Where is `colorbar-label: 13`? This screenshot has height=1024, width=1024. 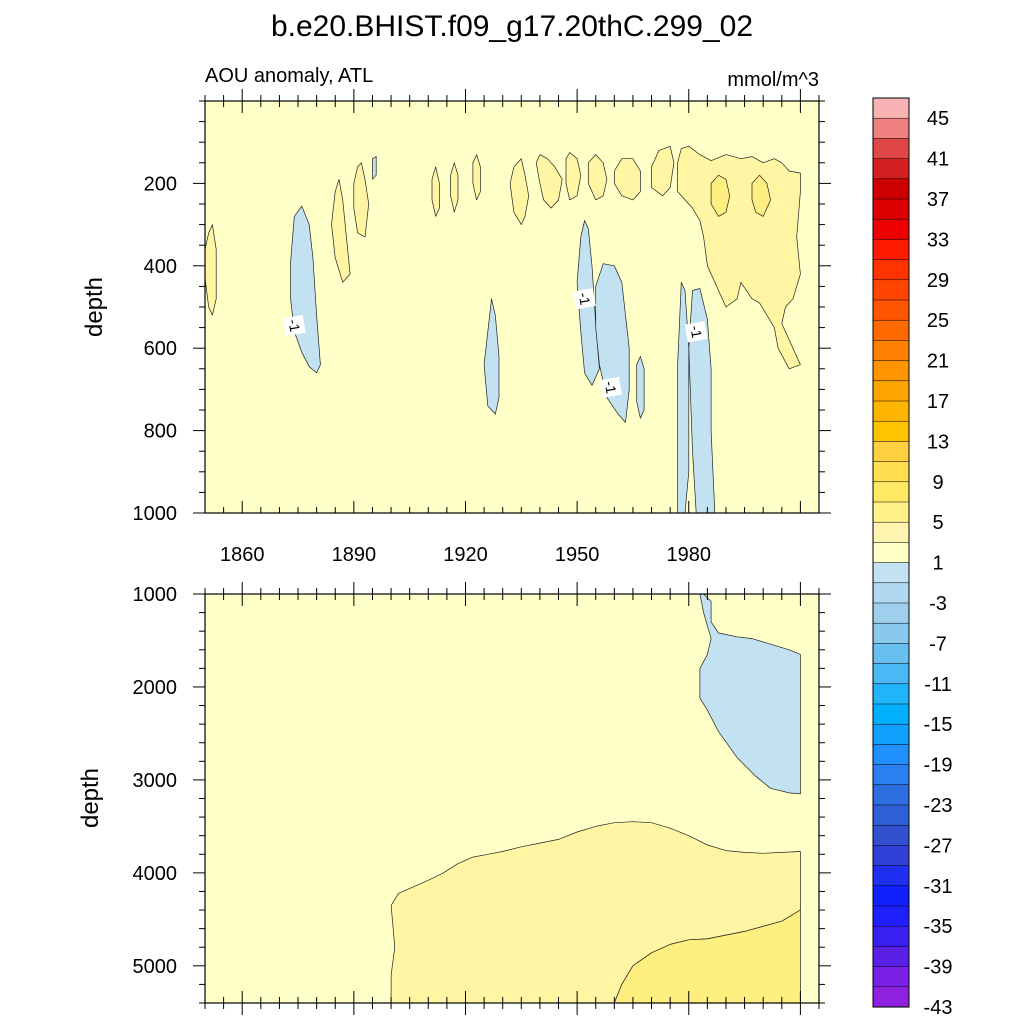
colorbar-label: 13 is located at coordinates (938, 442).